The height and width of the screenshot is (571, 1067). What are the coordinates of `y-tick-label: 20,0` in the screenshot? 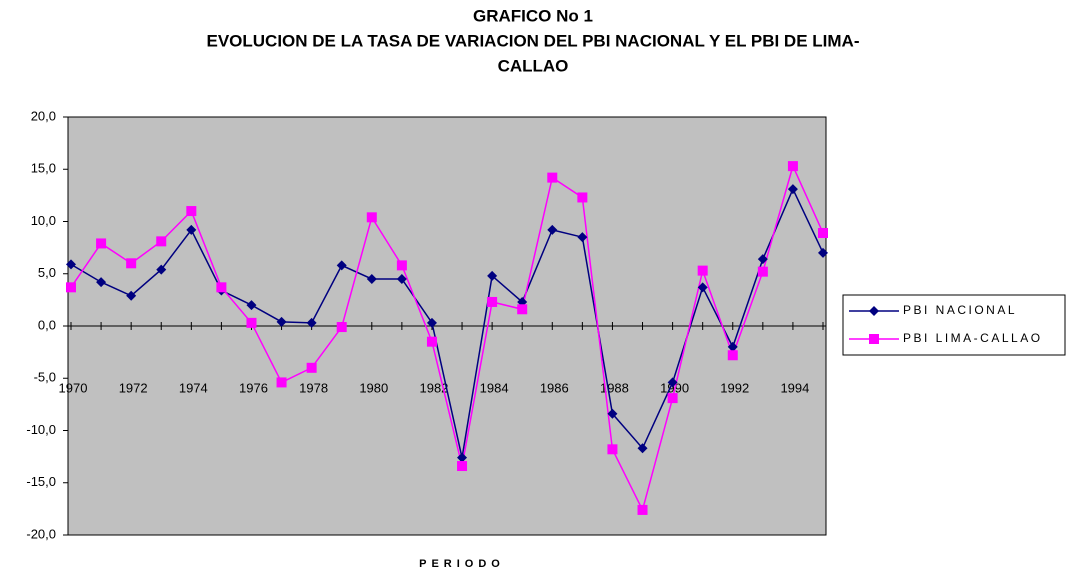 It's located at (43, 115).